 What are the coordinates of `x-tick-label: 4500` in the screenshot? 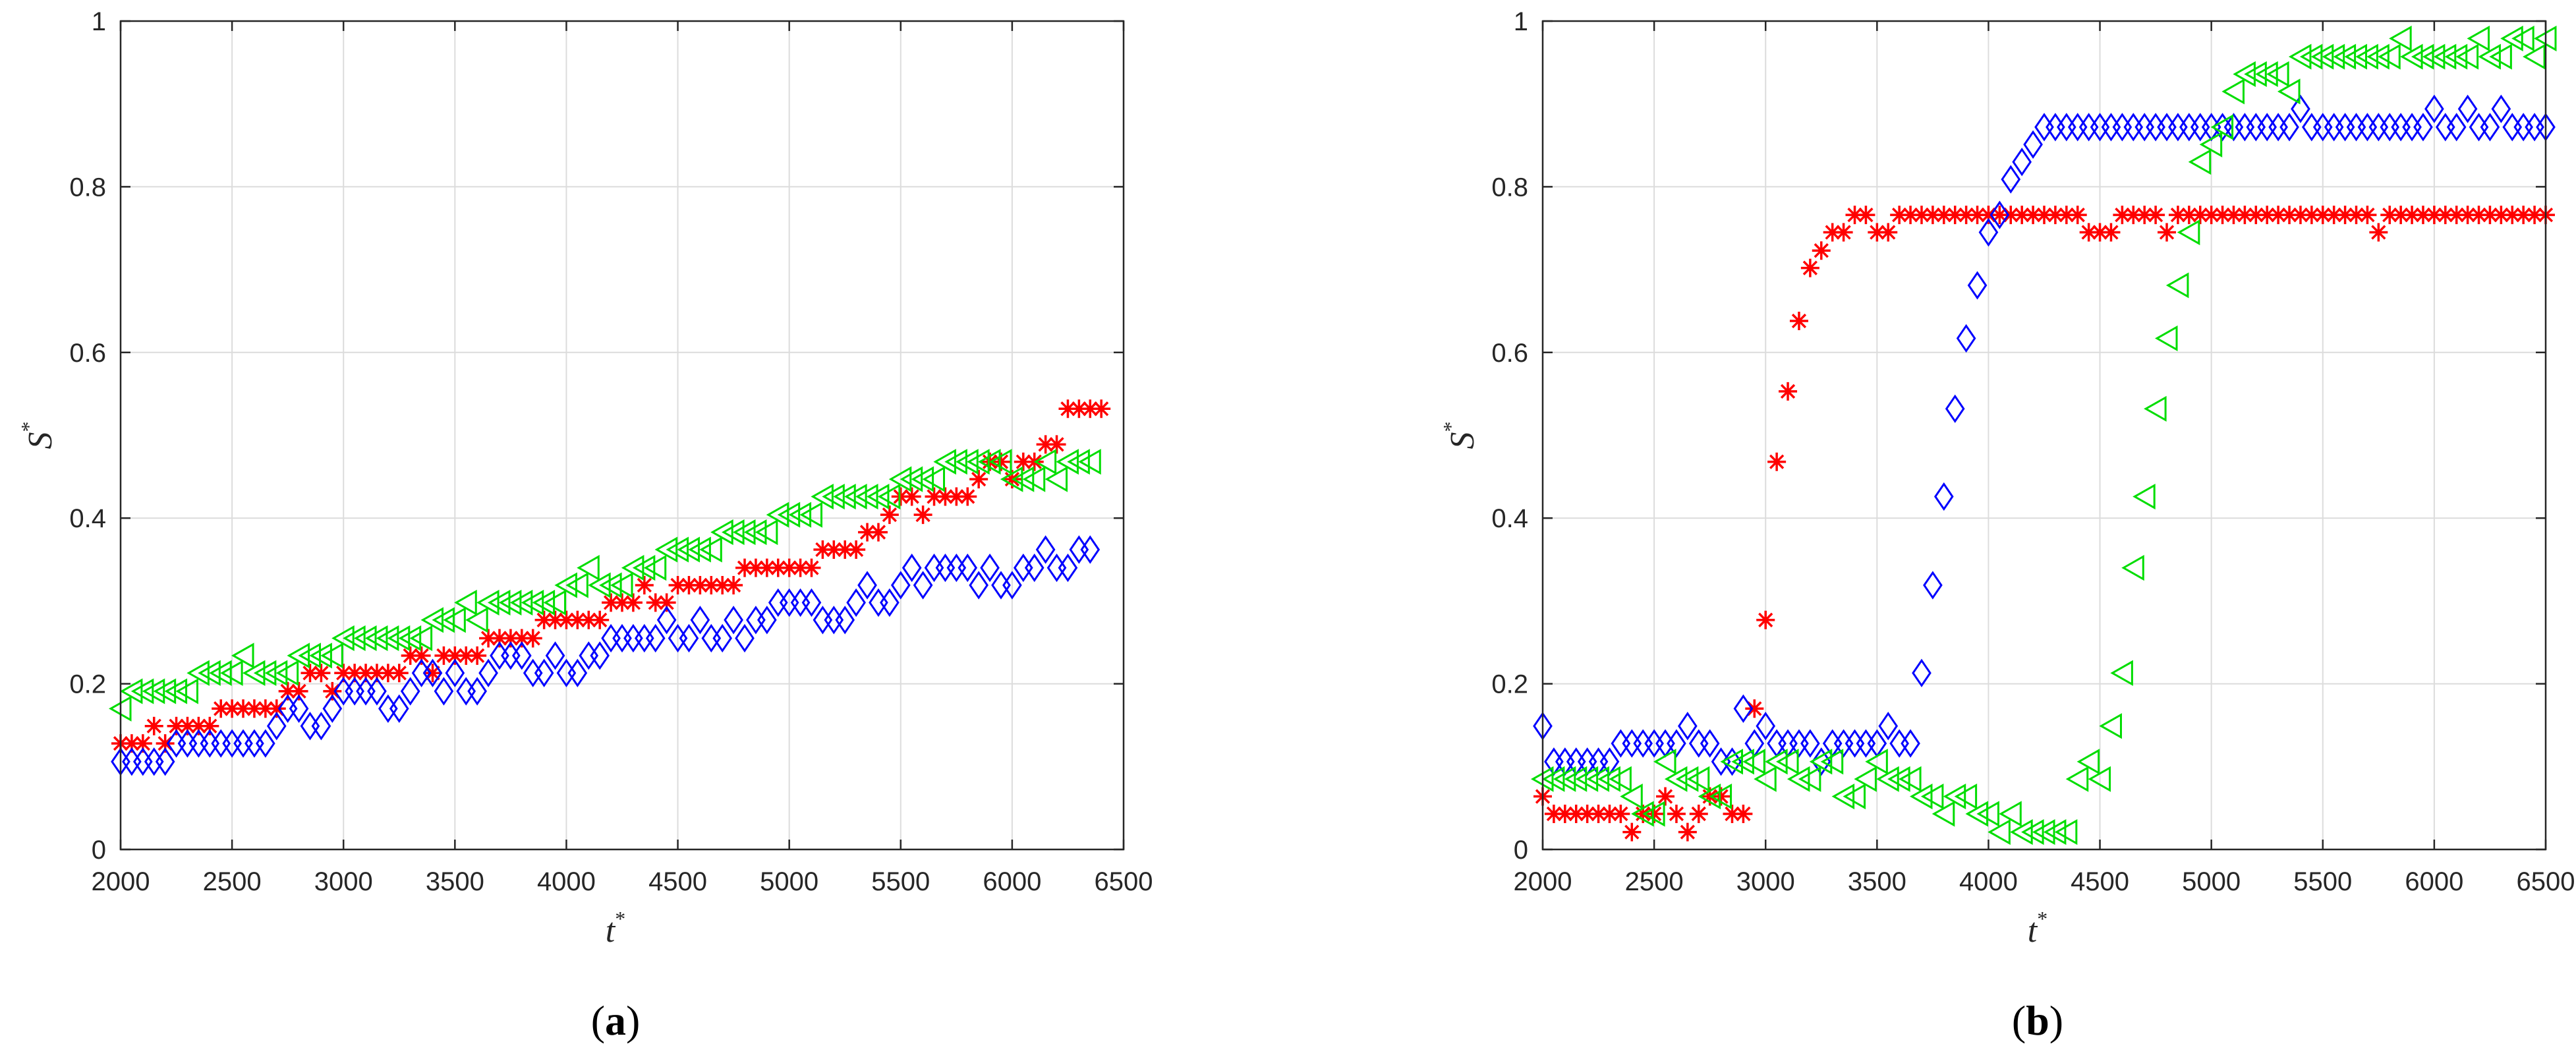 It's located at (2100, 881).